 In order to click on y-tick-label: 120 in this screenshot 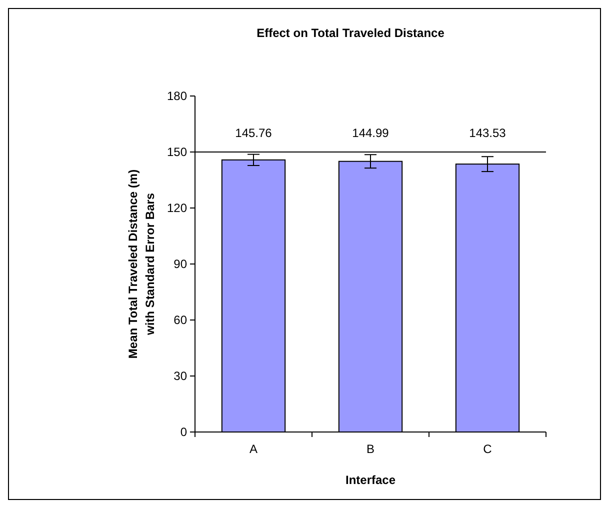, I will do `click(177, 208)`.